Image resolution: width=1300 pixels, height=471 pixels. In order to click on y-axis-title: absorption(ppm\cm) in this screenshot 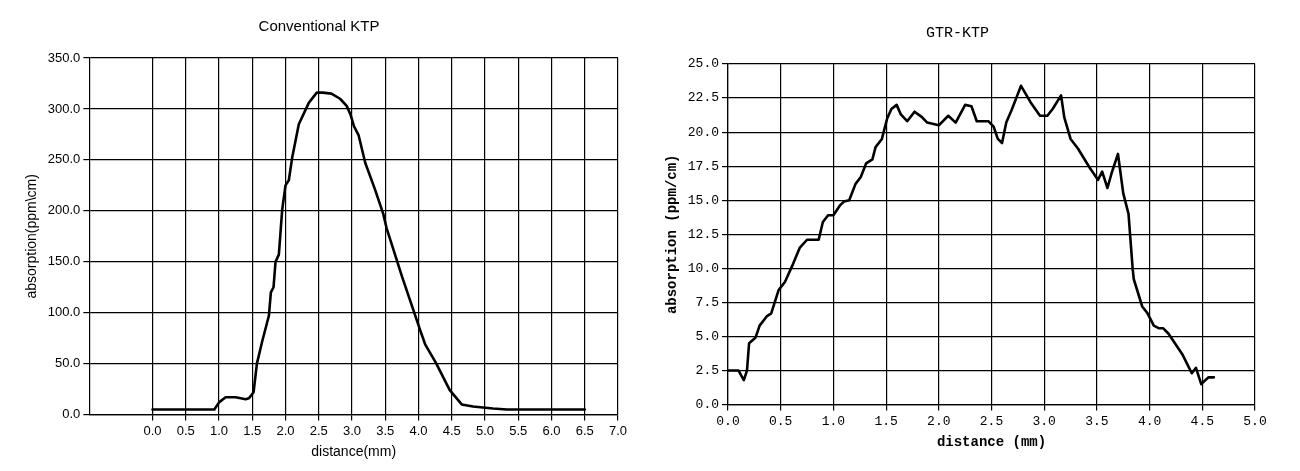, I will do `click(31, 236)`.